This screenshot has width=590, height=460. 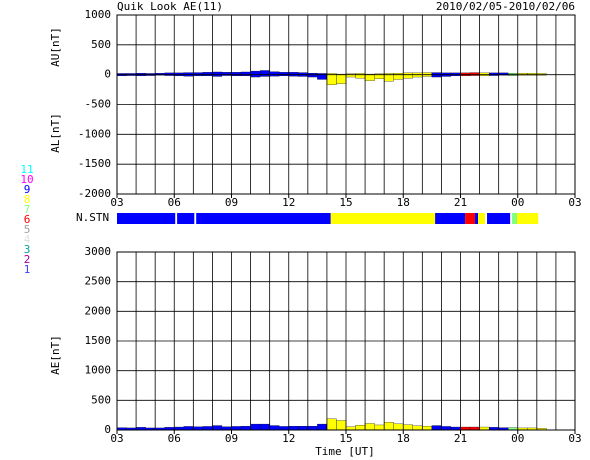 I want to click on y-axis-label: AE[nT], so click(x=55, y=355).